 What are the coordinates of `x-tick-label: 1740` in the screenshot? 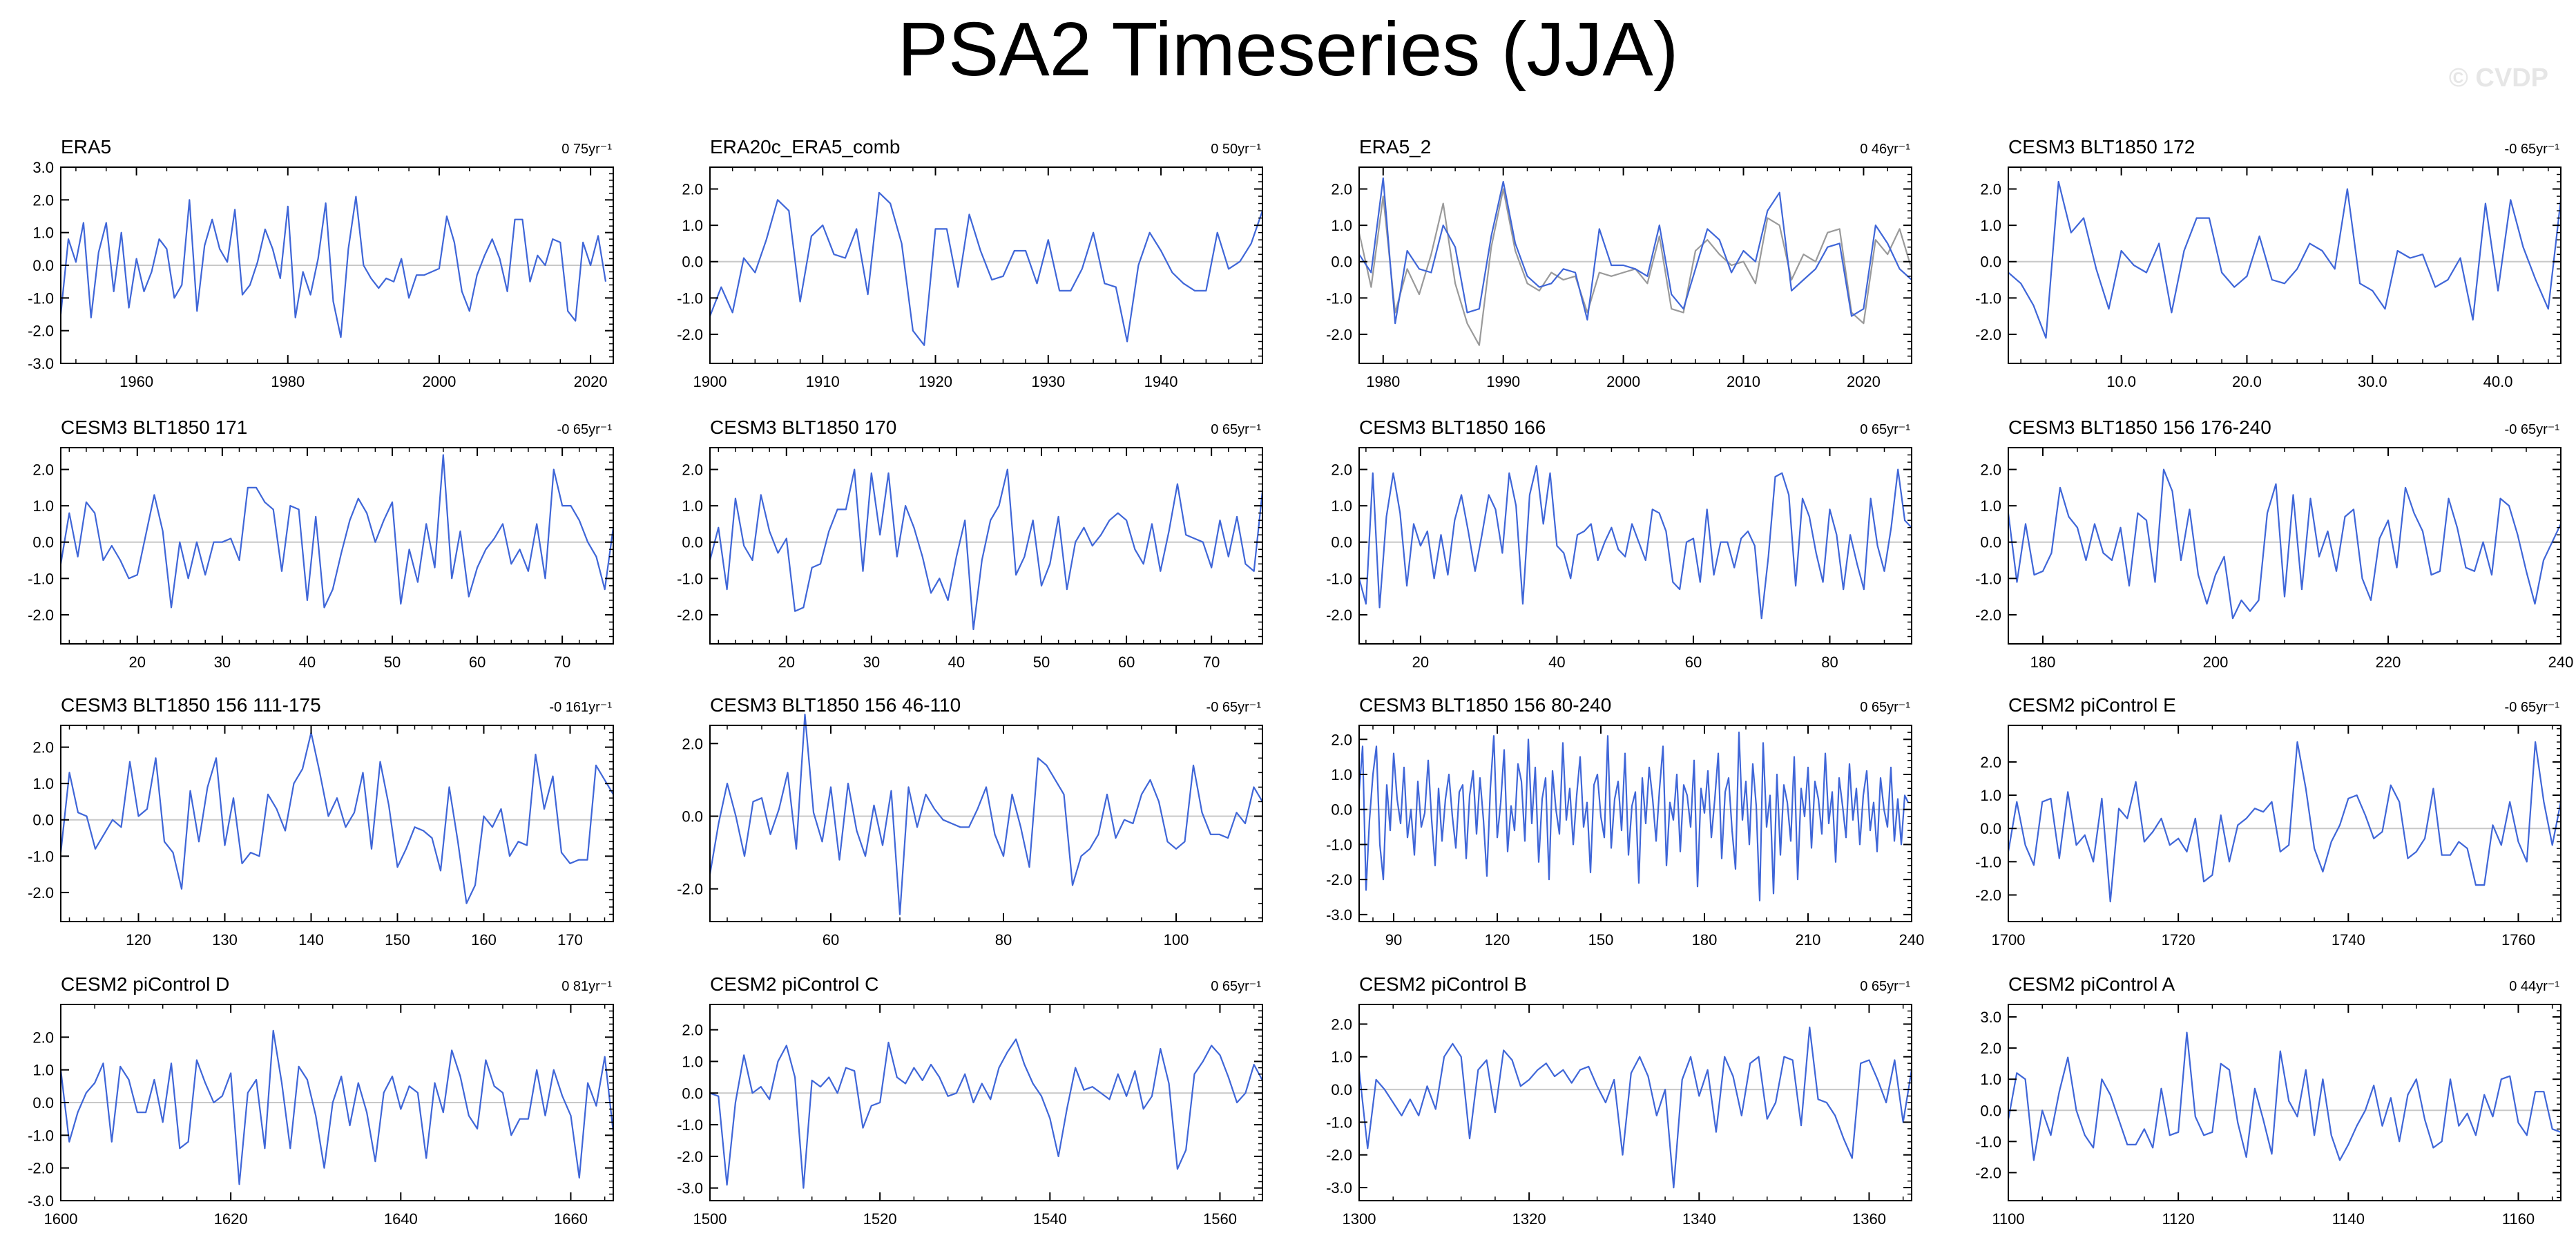 It's located at (2348, 940).